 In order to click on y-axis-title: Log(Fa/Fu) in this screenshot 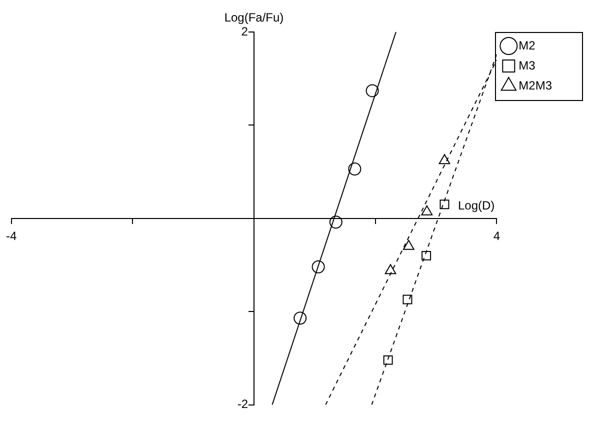, I will do `click(254, 17)`.